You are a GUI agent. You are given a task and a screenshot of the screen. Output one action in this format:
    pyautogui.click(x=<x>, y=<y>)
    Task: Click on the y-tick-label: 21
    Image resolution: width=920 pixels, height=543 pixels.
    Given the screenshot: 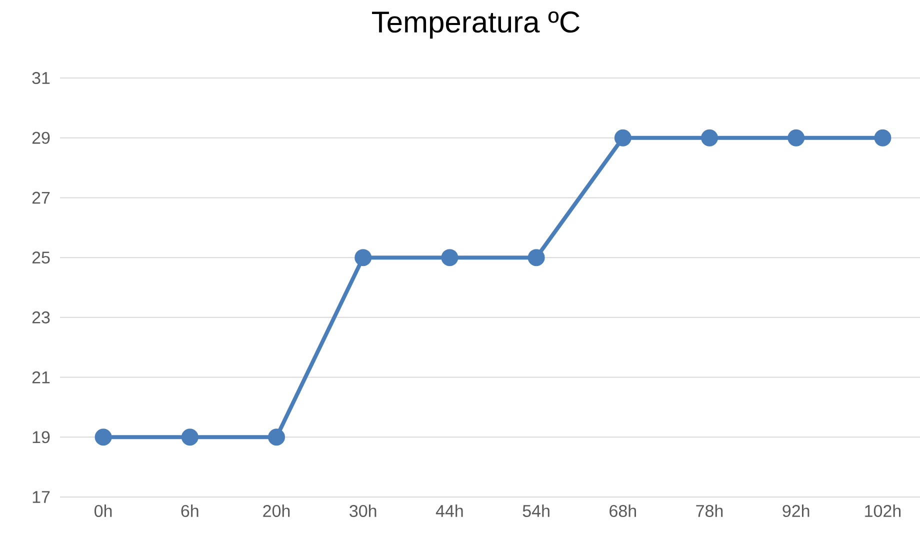 What is the action you would take?
    pyautogui.click(x=41, y=377)
    